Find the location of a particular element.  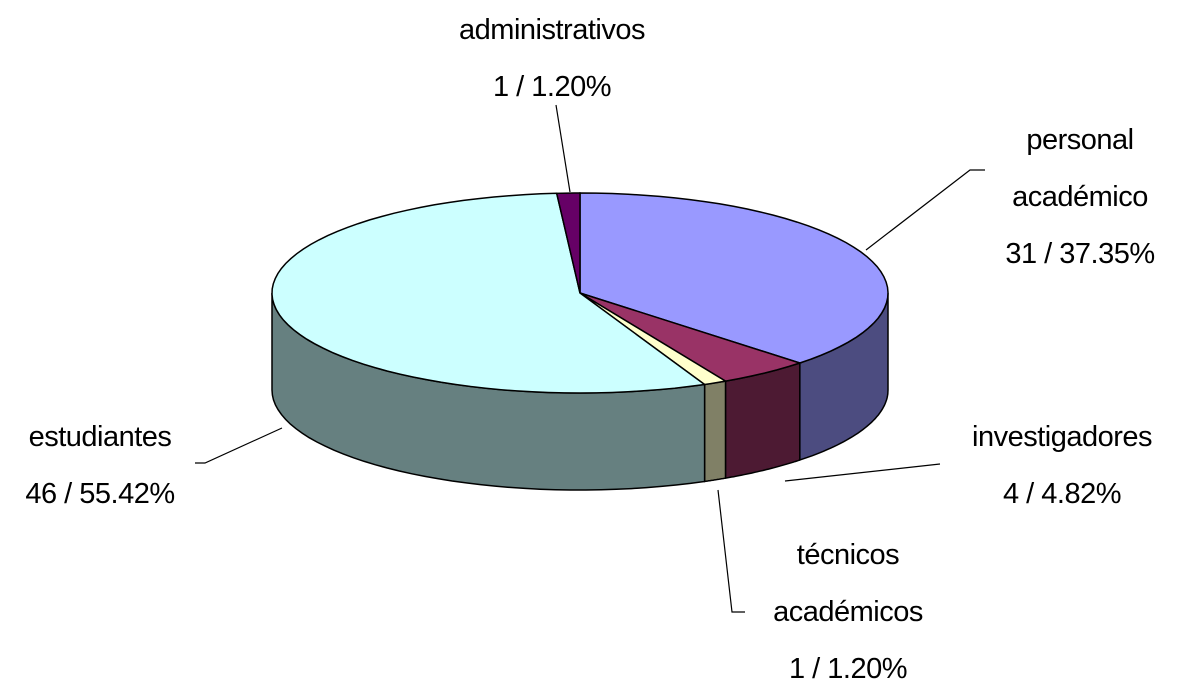

category-label: investigadores is located at coordinates (1062, 437).